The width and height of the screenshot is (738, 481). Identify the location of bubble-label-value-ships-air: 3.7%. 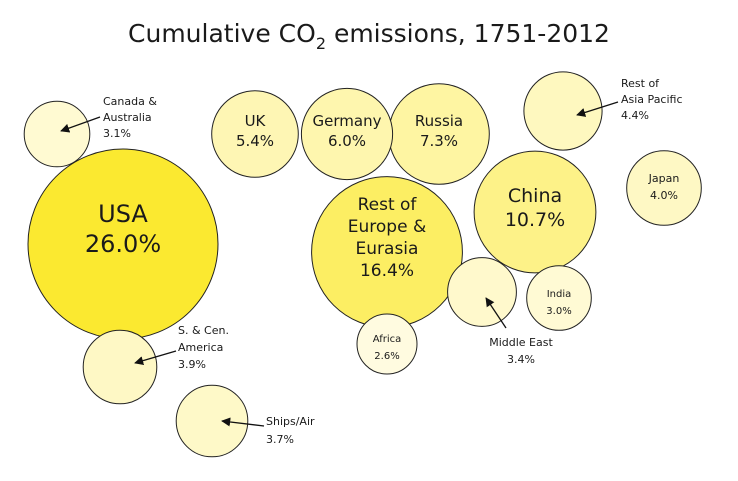
(280, 439).